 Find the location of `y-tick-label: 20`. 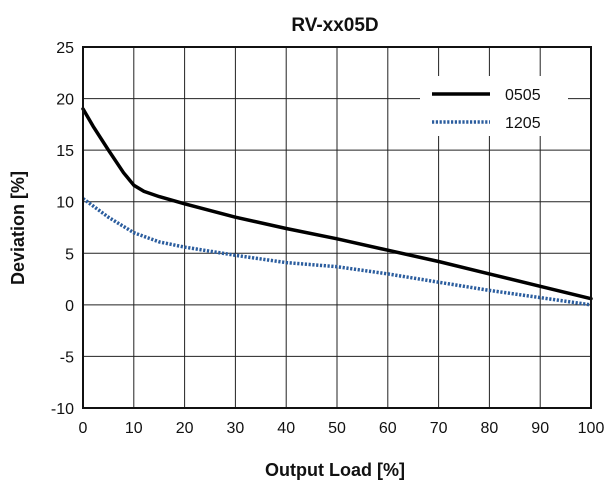

y-tick-label: 20 is located at coordinates (65, 100).